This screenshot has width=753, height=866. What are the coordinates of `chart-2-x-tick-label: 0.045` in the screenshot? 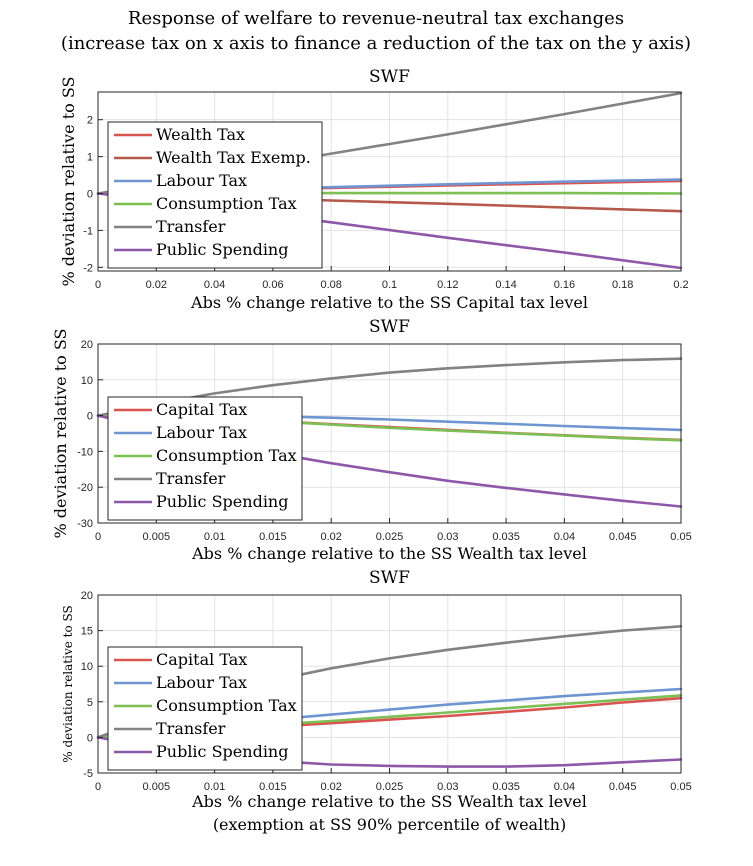 It's located at (623, 537).